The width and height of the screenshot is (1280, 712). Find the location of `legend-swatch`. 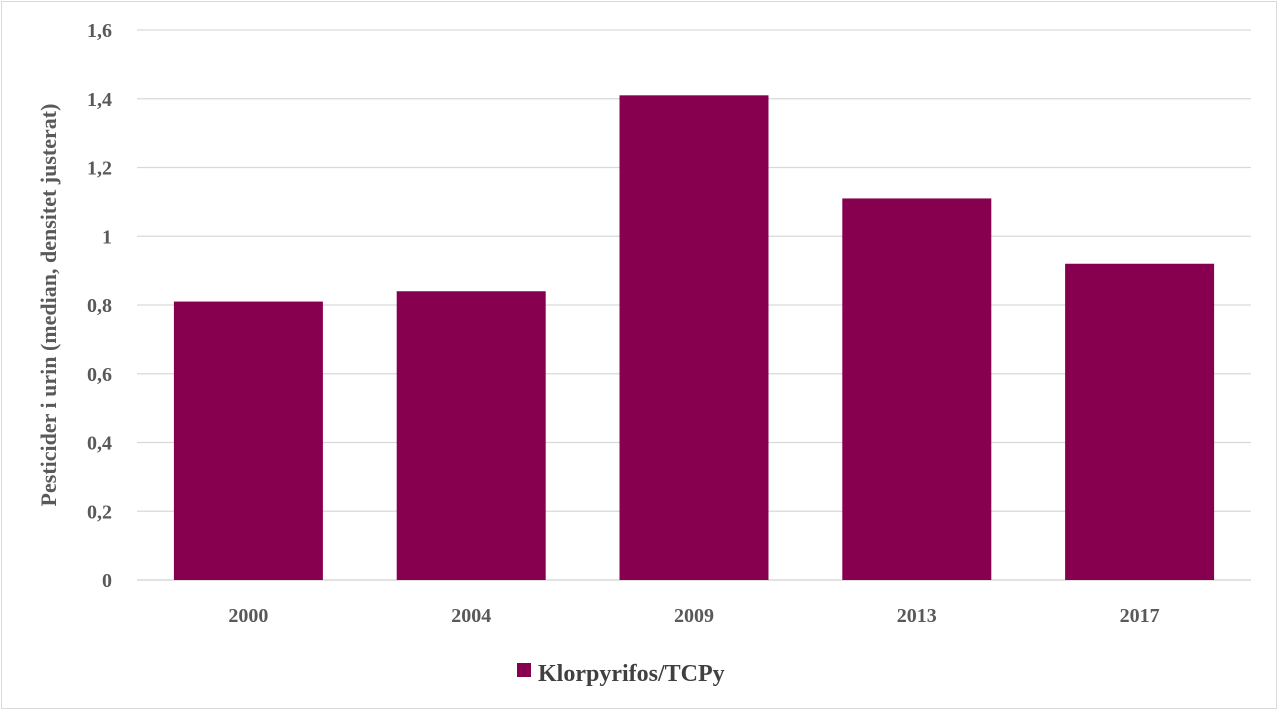

legend-swatch is located at coordinates (524, 670).